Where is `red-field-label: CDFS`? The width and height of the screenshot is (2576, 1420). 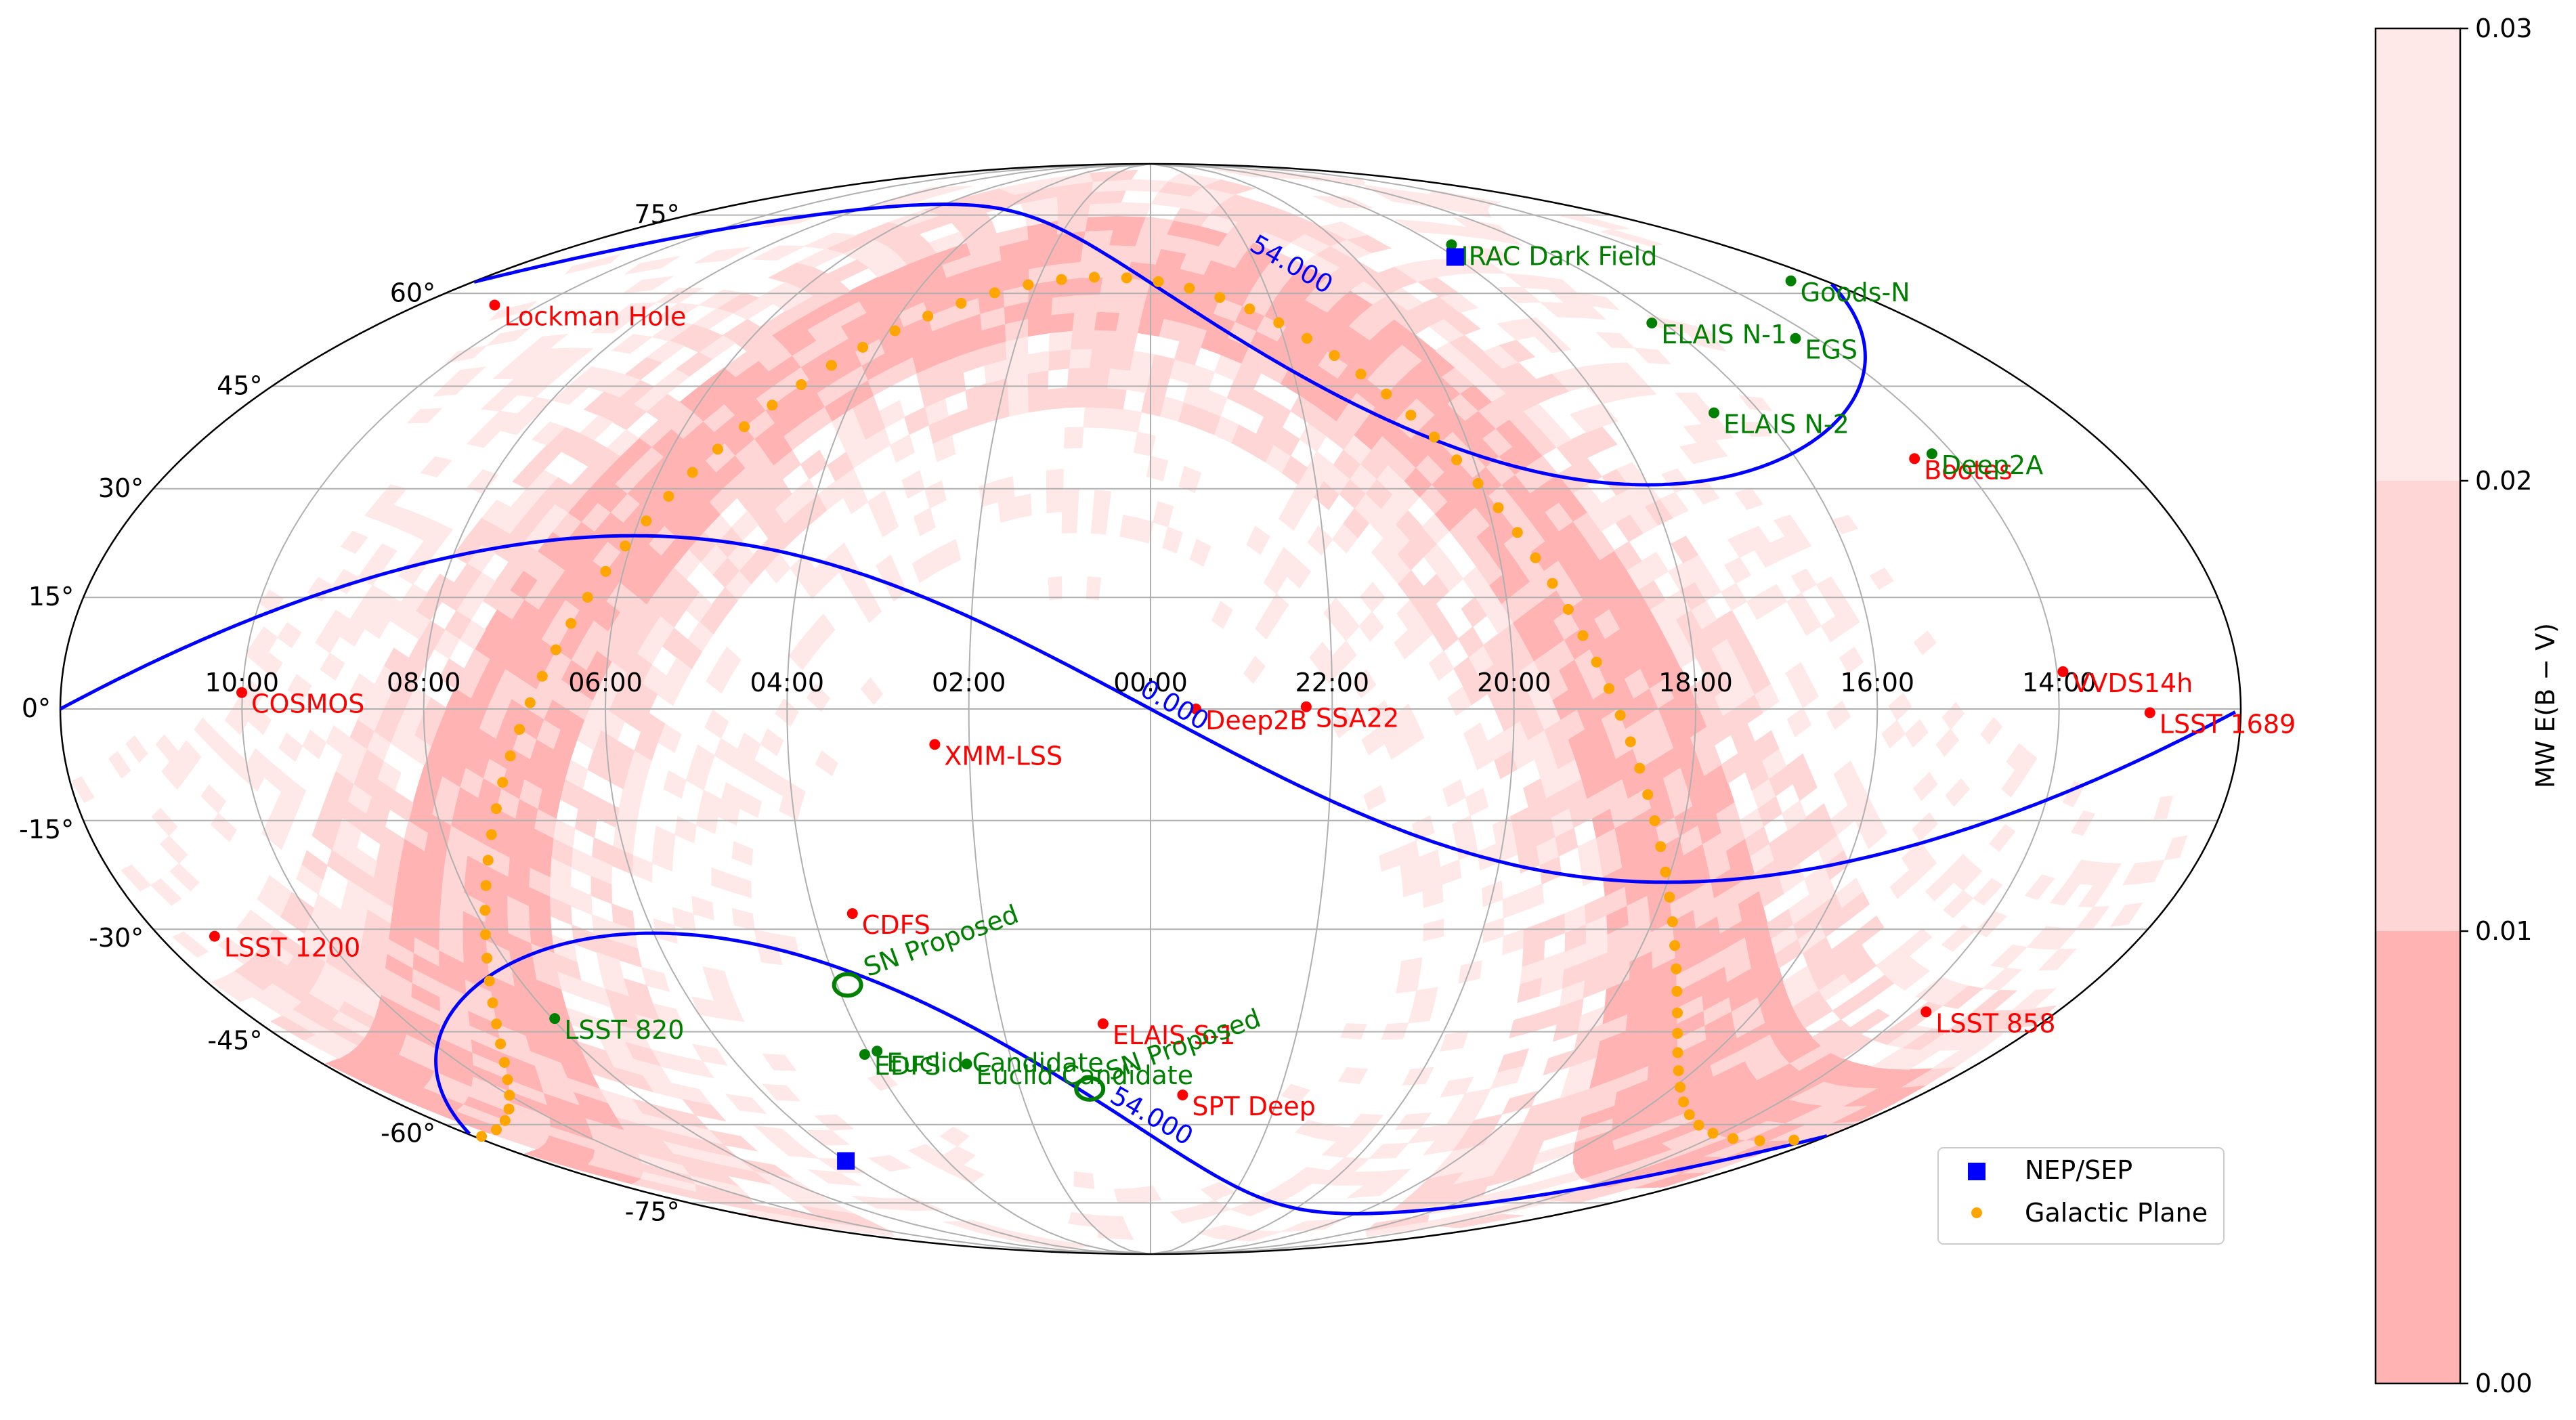 red-field-label: CDFS is located at coordinates (896, 925).